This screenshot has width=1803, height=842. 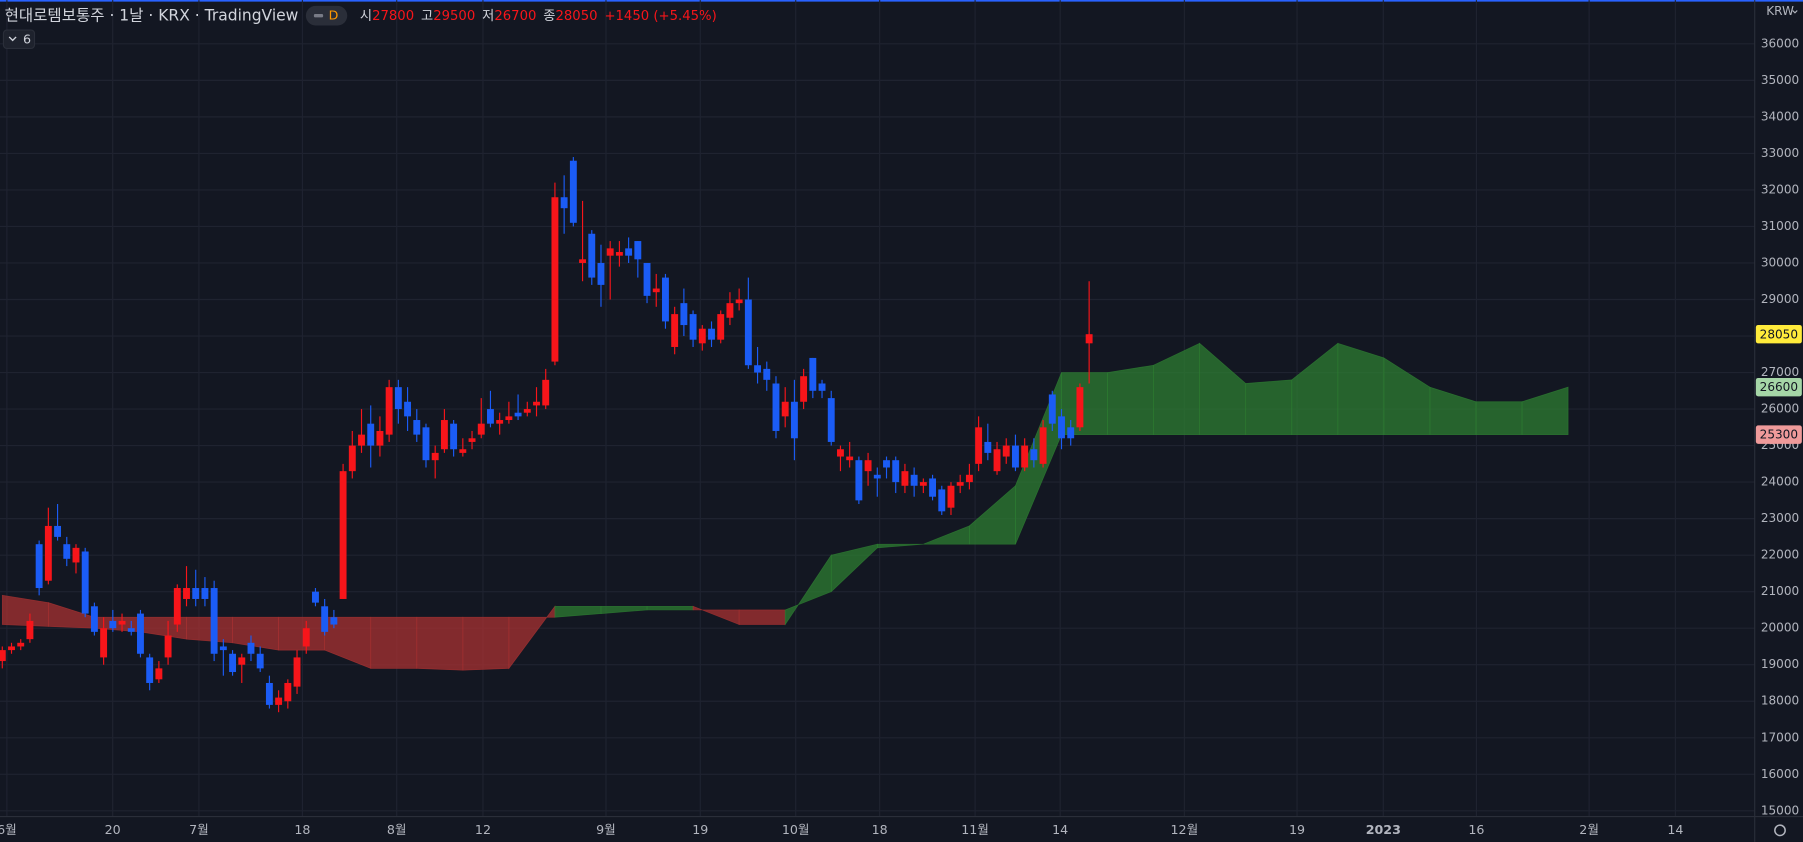 I want to click on y-tick-label: 27000, so click(x=1780, y=372).